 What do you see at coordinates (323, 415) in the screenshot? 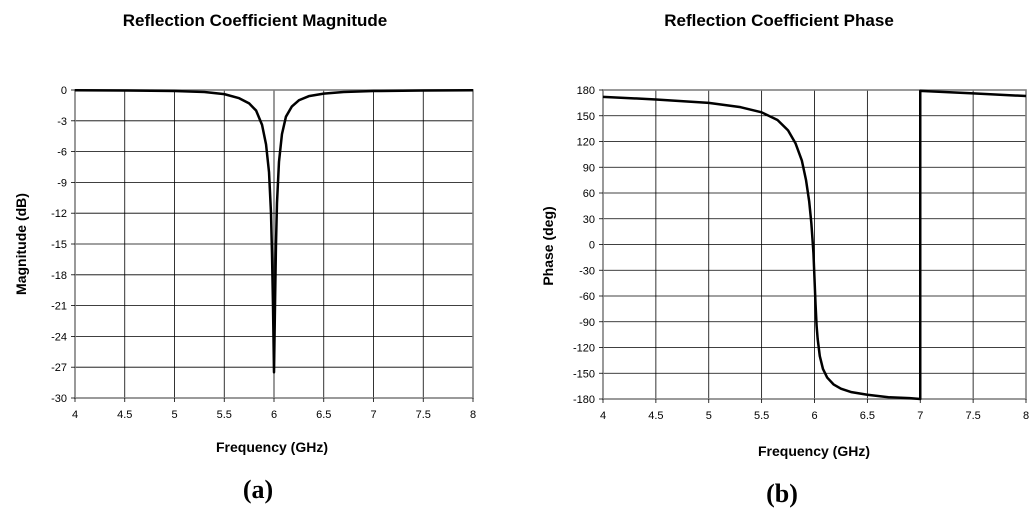
I see `magnitude-x-tick-label: 6.5` at bounding box center [323, 415].